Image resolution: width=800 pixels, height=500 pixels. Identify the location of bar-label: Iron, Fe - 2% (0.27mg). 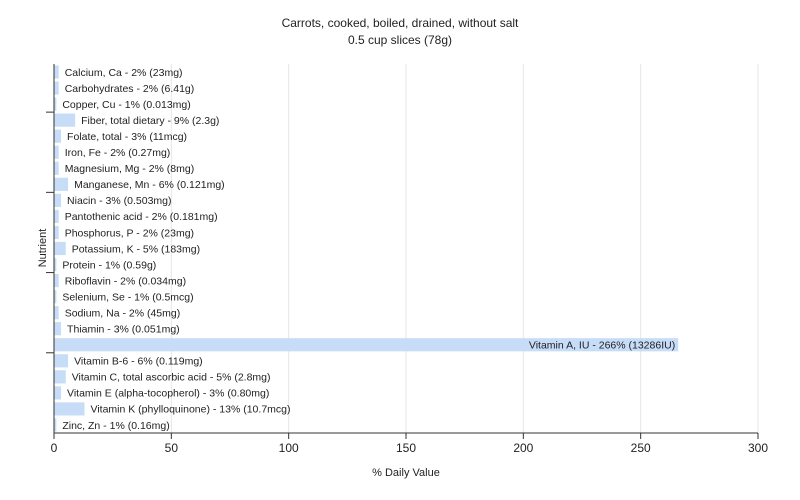
(118, 153).